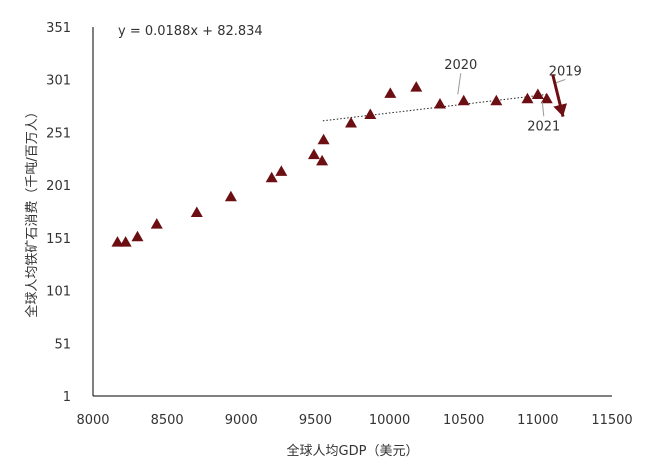 This screenshot has width=648, height=473. I want to click on x-tick-label: 8000, so click(92, 420).